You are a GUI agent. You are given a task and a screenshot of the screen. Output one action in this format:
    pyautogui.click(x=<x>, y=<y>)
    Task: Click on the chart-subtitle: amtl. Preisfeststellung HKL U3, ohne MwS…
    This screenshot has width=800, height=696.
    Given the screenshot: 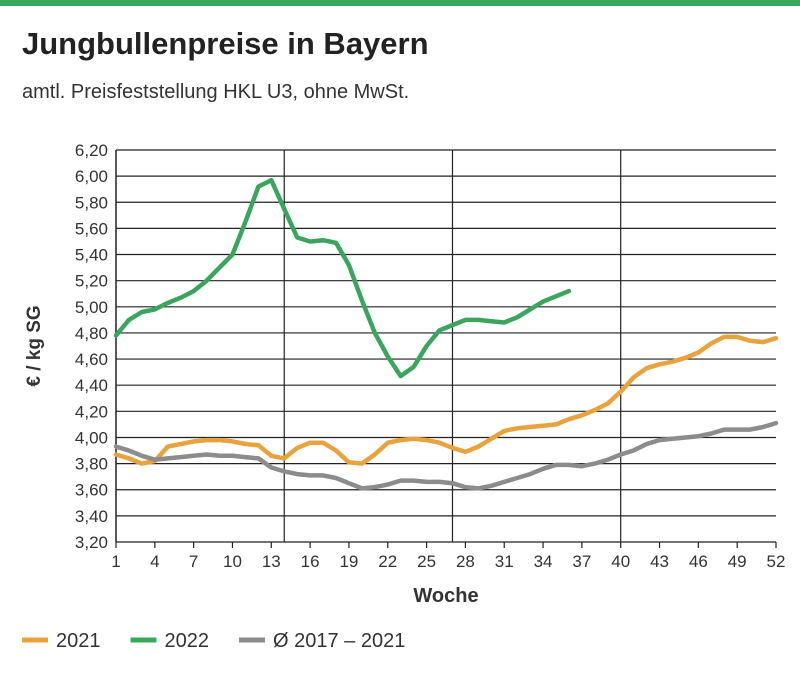 What is the action you would take?
    pyautogui.click(x=215, y=92)
    